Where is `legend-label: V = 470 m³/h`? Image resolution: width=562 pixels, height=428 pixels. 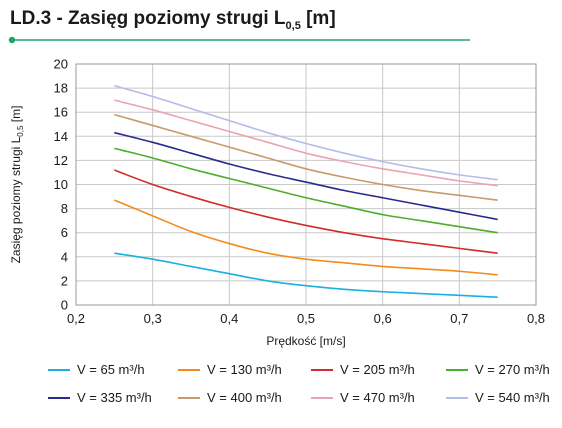
legend-label: V = 470 m³/h is located at coordinates (377, 397).